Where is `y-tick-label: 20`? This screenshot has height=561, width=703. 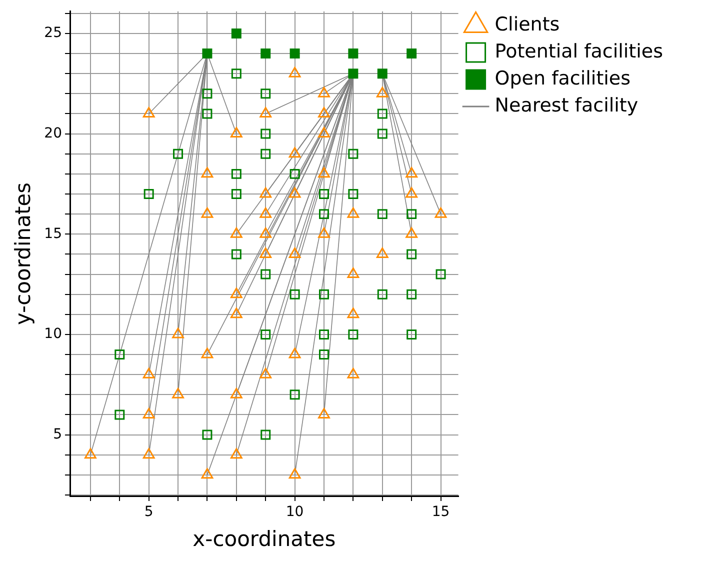
y-tick-label: 20 is located at coordinates (53, 133).